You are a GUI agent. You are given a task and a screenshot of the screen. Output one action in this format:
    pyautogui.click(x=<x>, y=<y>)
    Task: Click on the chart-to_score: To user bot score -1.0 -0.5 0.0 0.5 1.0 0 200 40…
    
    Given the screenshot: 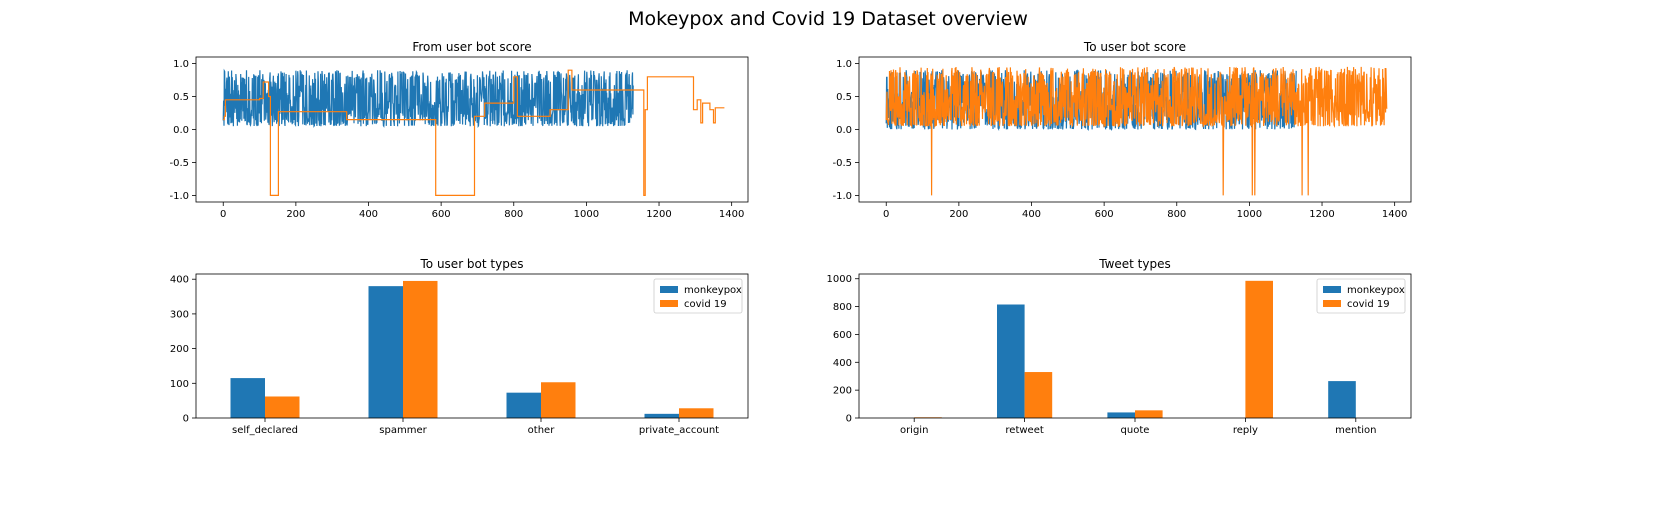 What is the action you would take?
    pyautogui.click(x=1122, y=130)
    